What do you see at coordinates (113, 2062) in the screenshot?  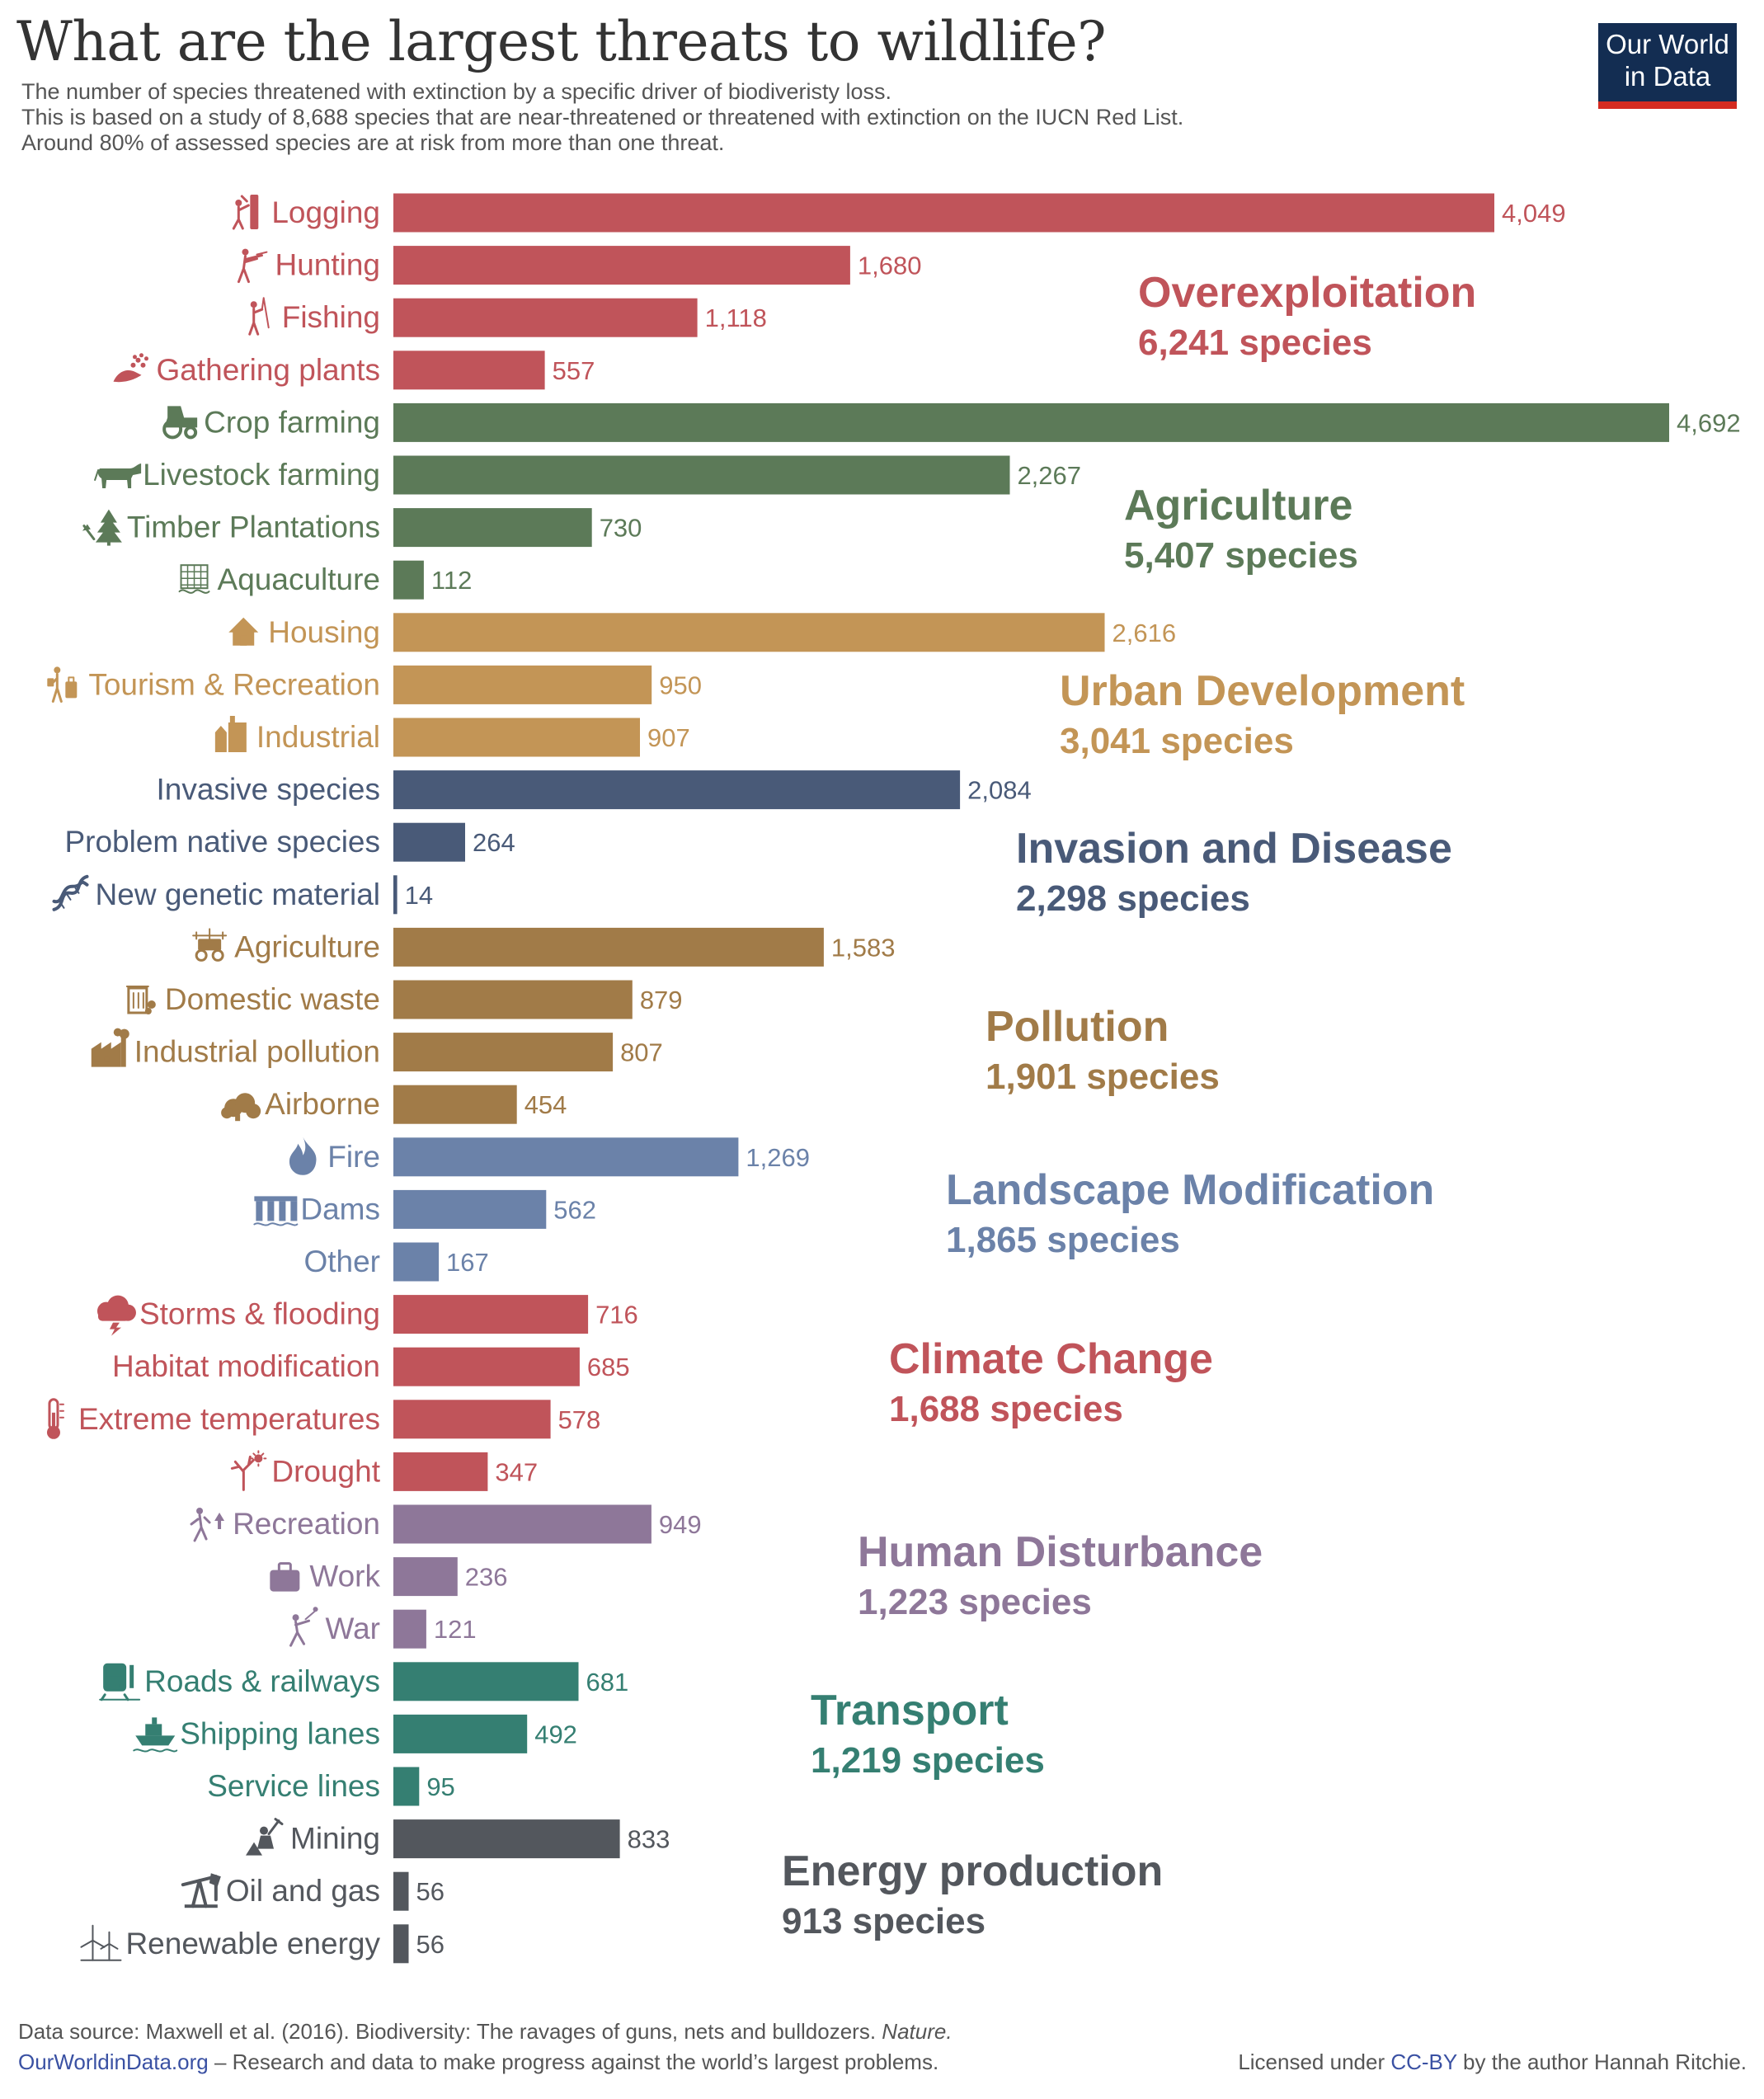 I see `owid-site-link: OurWorldinData.org` at bounding box center [113, 2062].